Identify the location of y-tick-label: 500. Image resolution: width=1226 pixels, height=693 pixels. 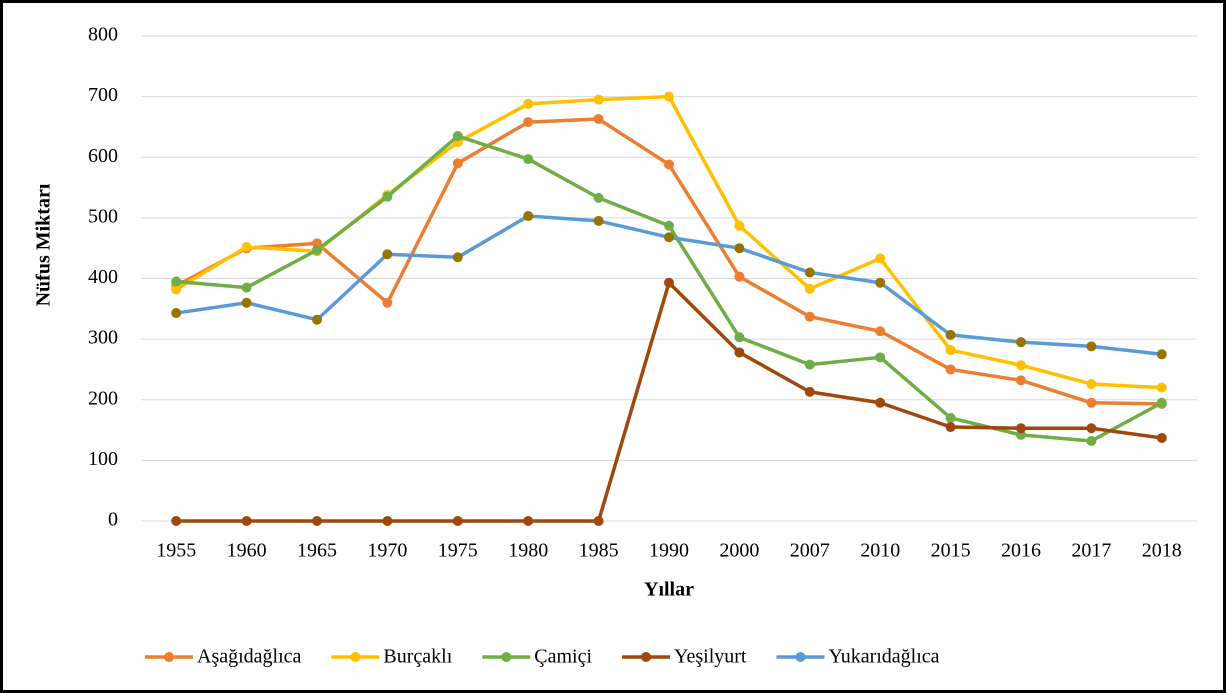
(103, 216).